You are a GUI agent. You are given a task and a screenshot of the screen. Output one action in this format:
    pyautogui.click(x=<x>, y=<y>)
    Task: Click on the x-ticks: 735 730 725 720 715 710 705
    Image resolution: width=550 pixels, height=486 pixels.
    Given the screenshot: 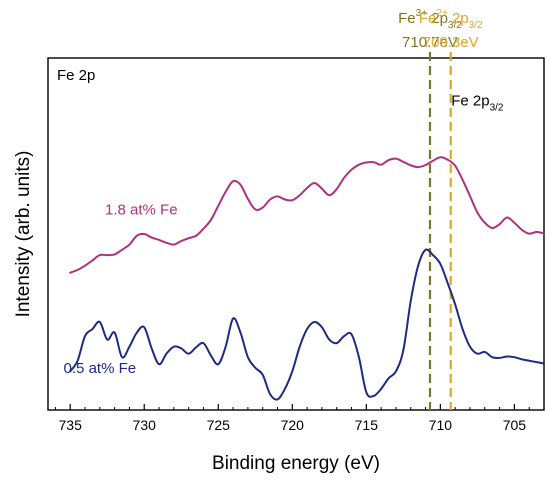 What is the action you would take?
    pyautogui.click(x=299, y=418)
    